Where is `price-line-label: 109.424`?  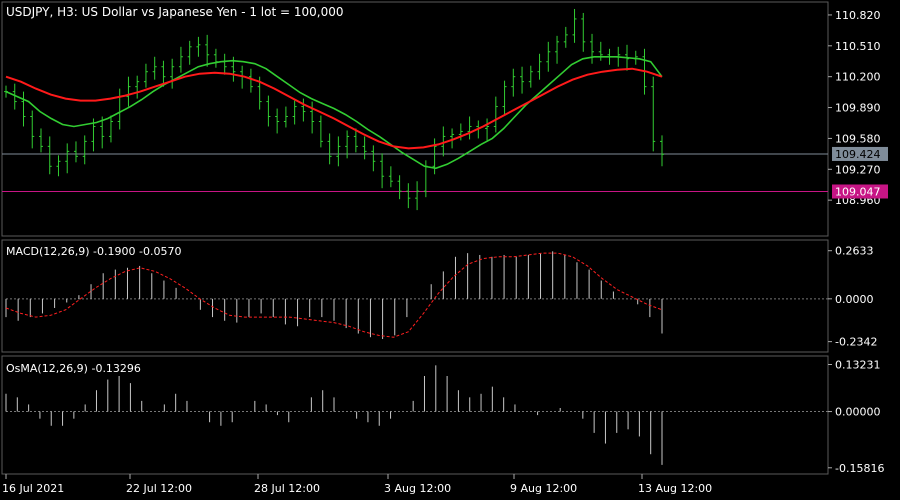
price-line-label: 109.424 is located at coordinates (858, 154).